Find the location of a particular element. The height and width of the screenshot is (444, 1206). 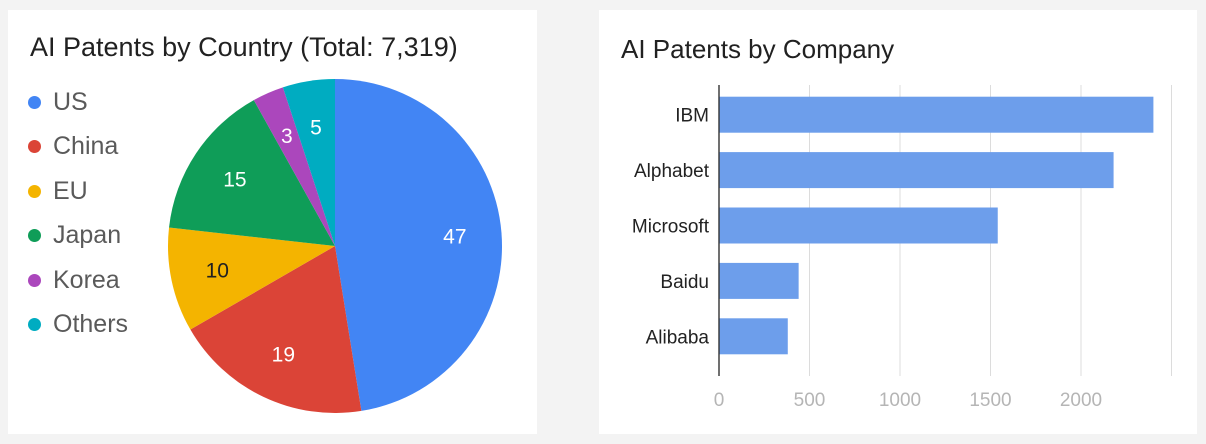

legend-label: Japan is located at coordinates (87, 235).